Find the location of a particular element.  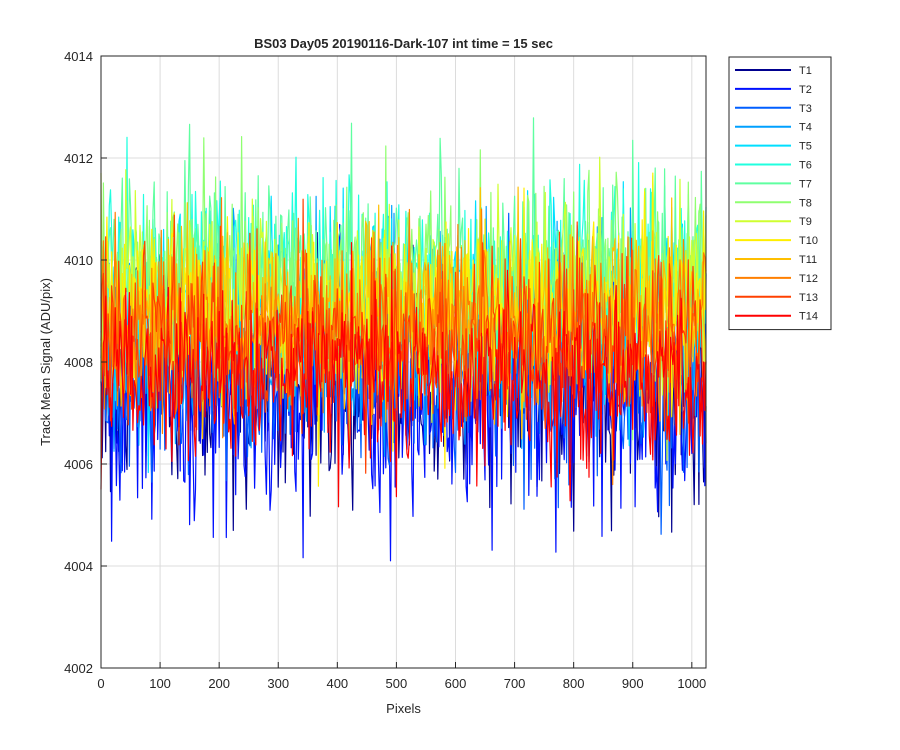

legend-label: T12 is located at coordinates (808, 279).